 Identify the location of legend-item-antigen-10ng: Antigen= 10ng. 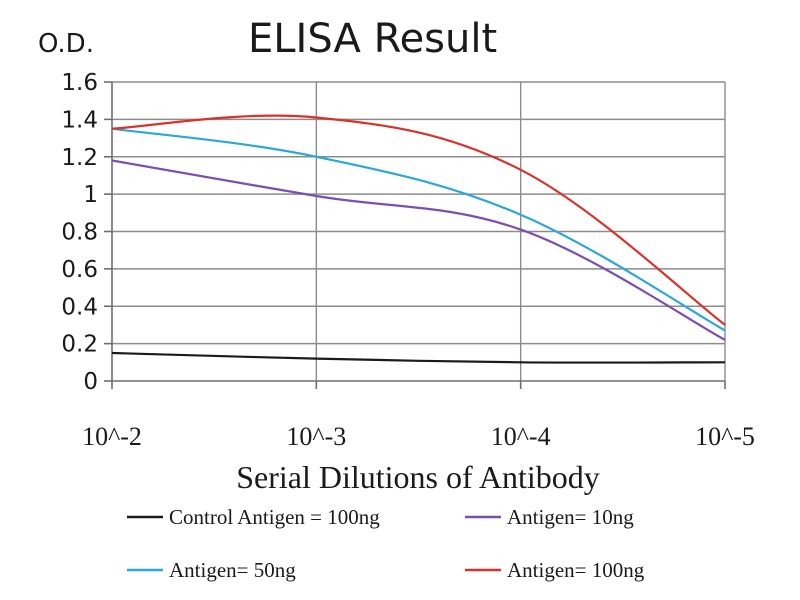
(549, 517).